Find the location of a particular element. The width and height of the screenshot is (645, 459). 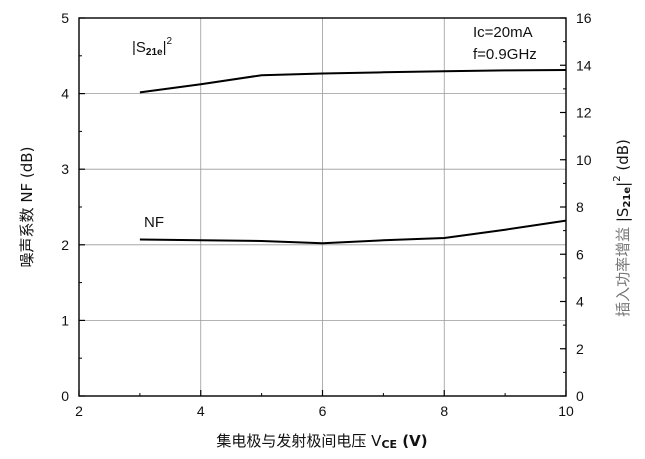

y-right-title-tail: | is located at coordinates (623, 184).